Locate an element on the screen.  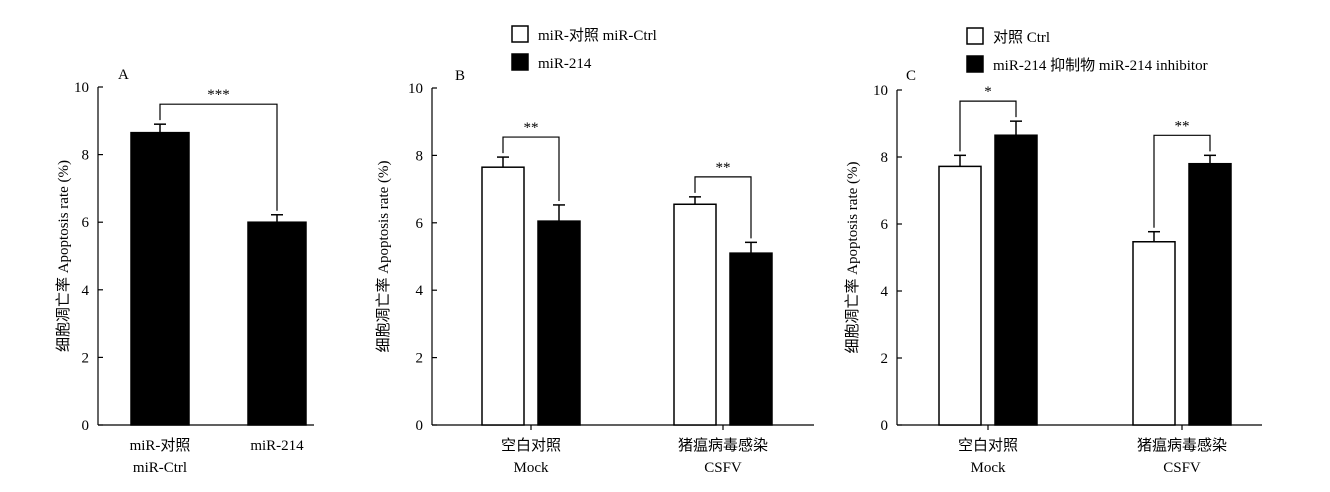
legend-label: miR-214 is located at coordinates (565, 64).